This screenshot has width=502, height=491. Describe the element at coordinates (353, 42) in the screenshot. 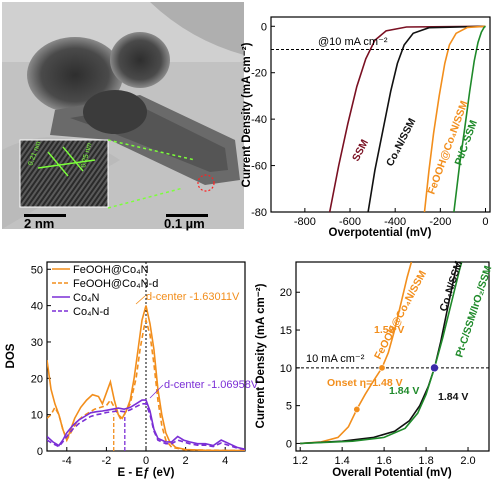

I see `reference-line-label: @10 mA cm⁻²` at that location.